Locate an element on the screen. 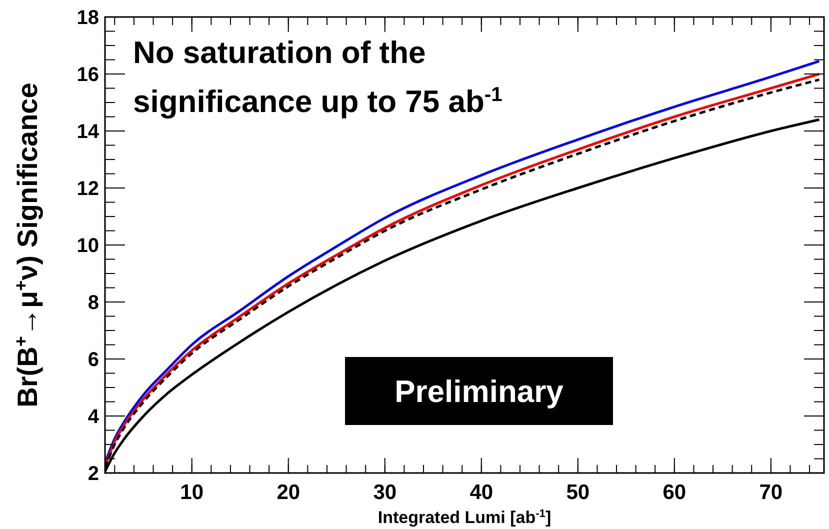  x-tick-label: 10 is located at coordinates (192, 492).